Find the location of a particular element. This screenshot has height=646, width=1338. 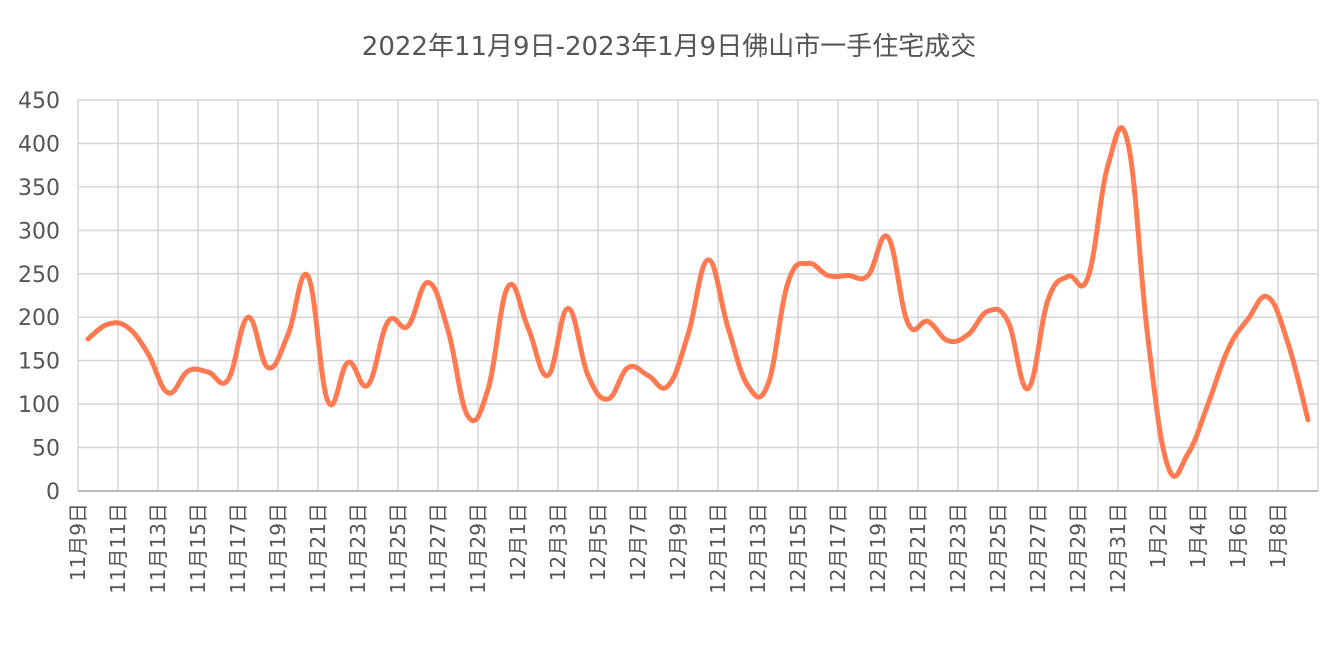

x-tick-label: 12月29日 is located at coordinates (1078, 548).